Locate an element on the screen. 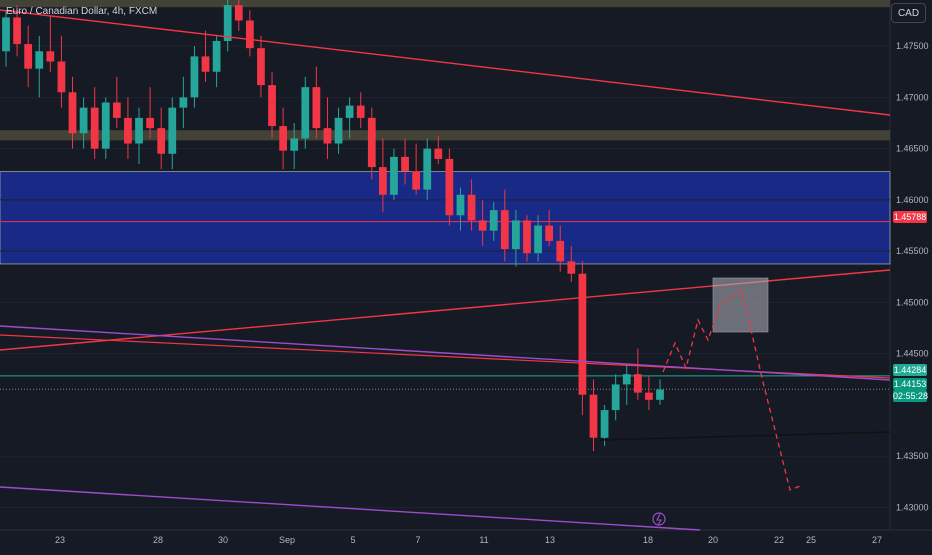 The height and width of the screenshot is (555, 932). time-tick-label: 27 is located at coordinates (877, 540).